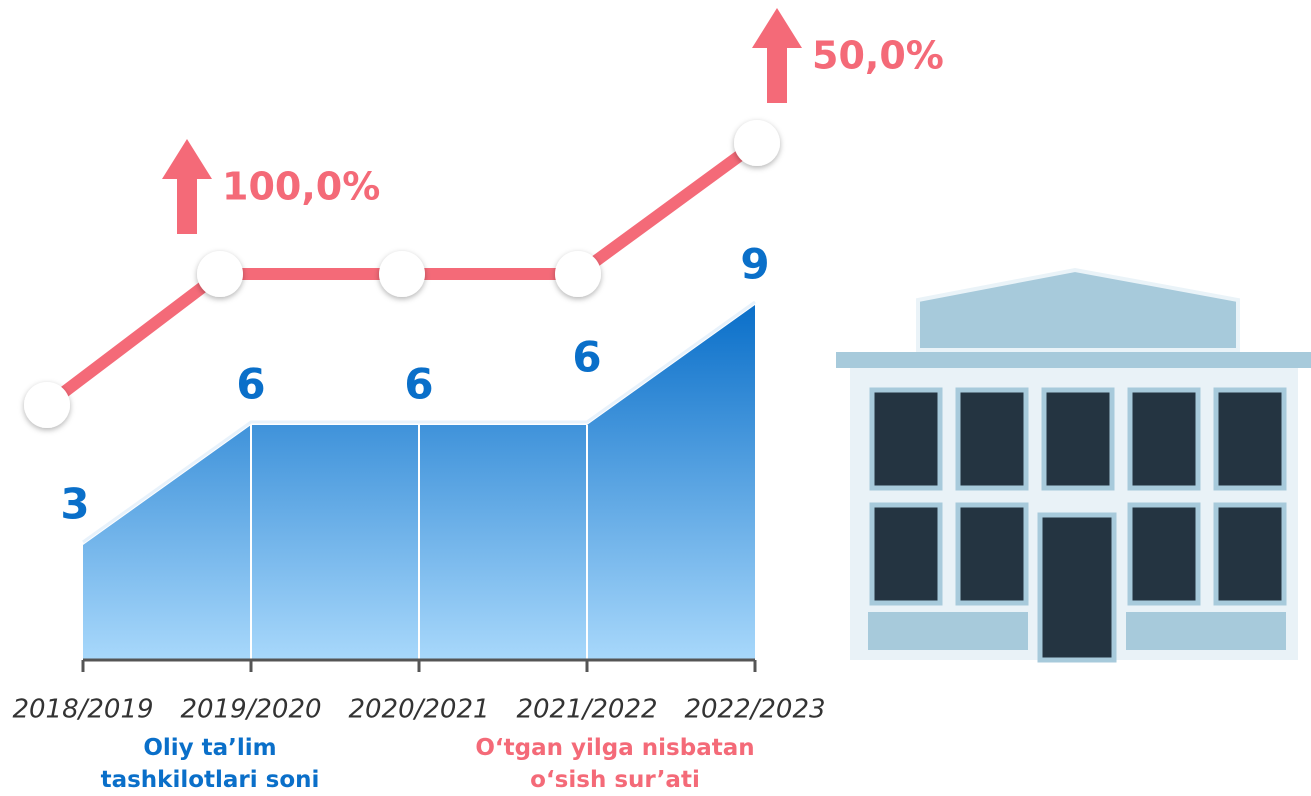 This screenshot has width=1311, height=796. Describe the element at coordinates (586, 710) in the screenshot. I see `x-tick-label: 2021/2022` at that location.